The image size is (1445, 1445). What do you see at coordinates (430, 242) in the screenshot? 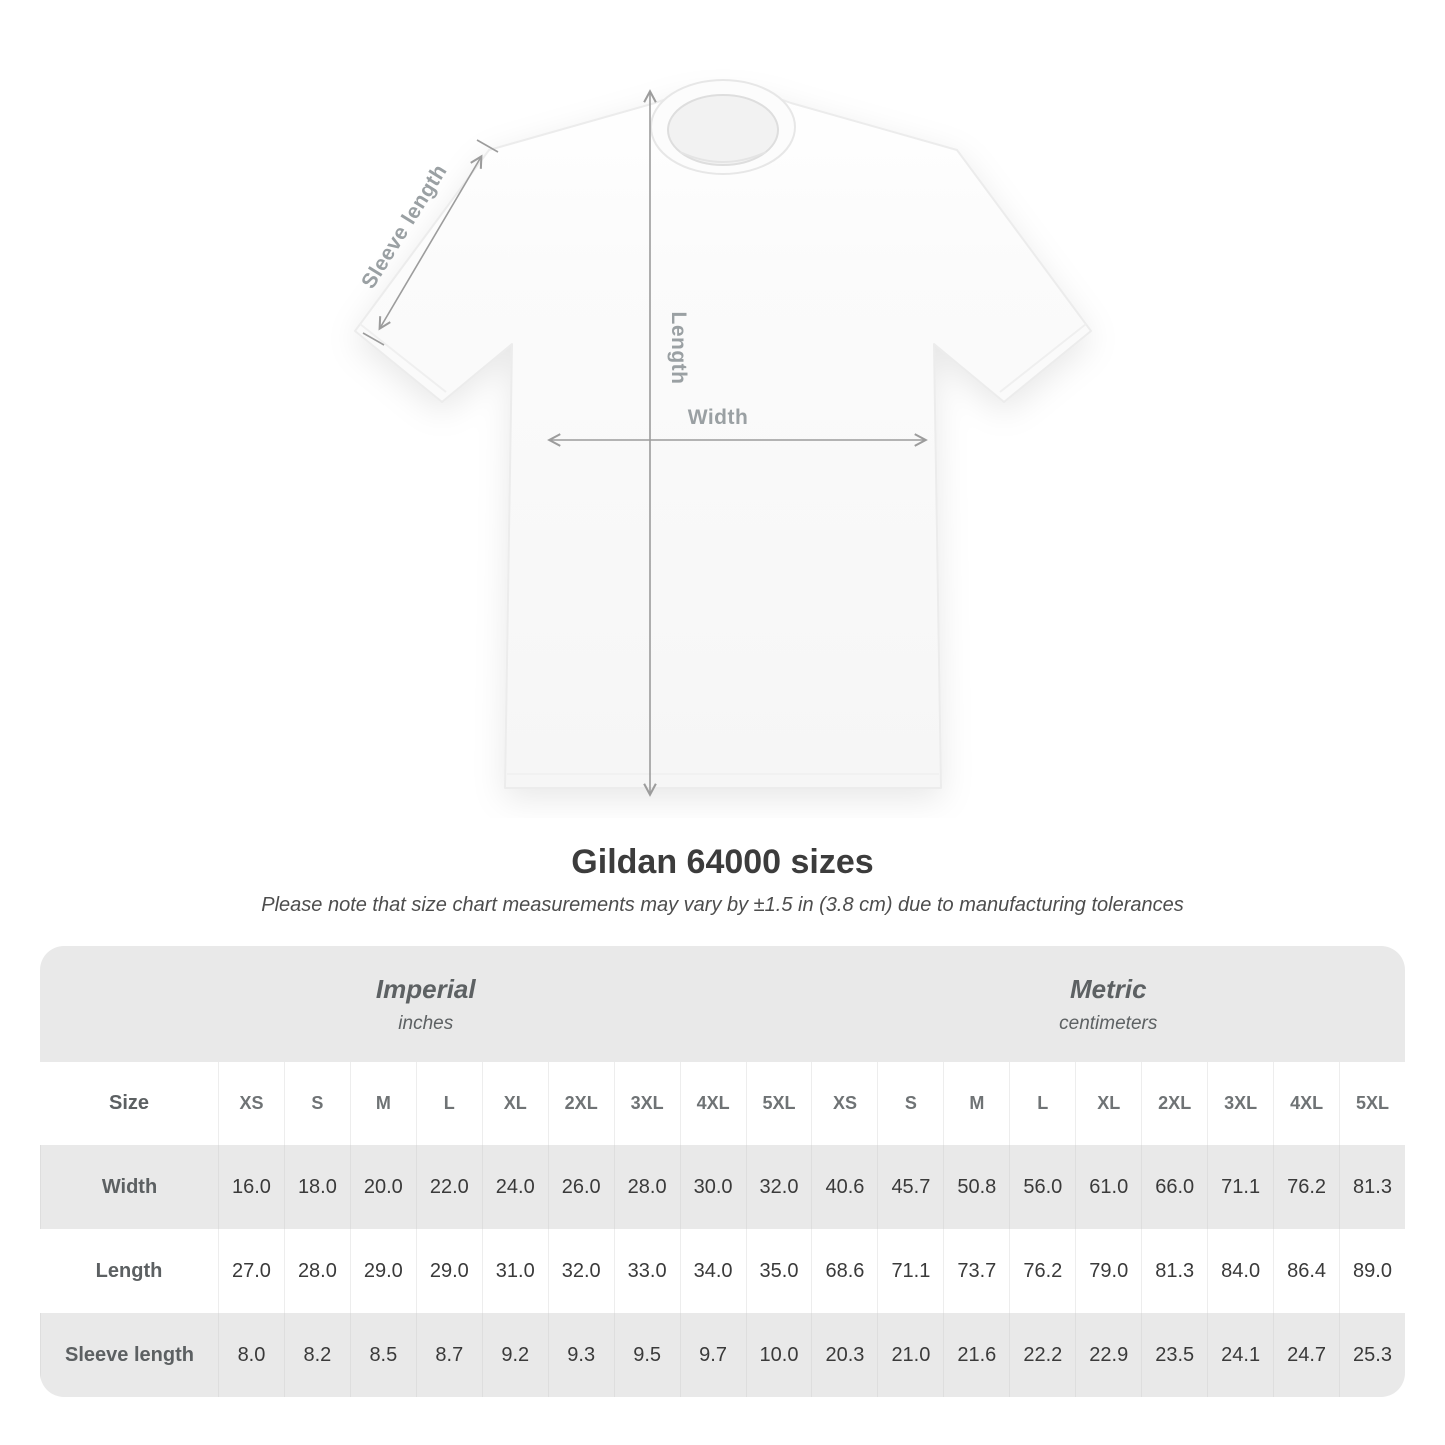
I see `sleeve-length-arrow` at bounding box center [430, 242].